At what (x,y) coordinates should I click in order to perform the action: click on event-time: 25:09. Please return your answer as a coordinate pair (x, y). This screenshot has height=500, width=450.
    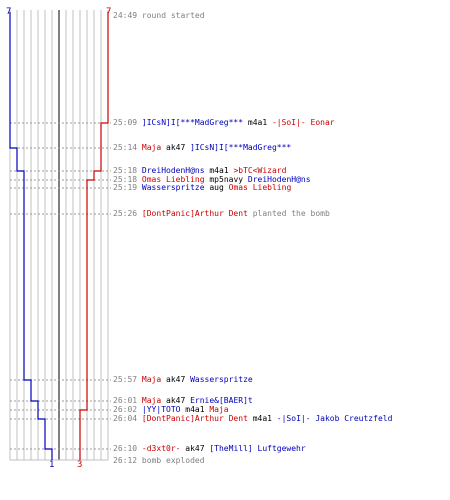
    Looking at the image, I should click on (125, 122).